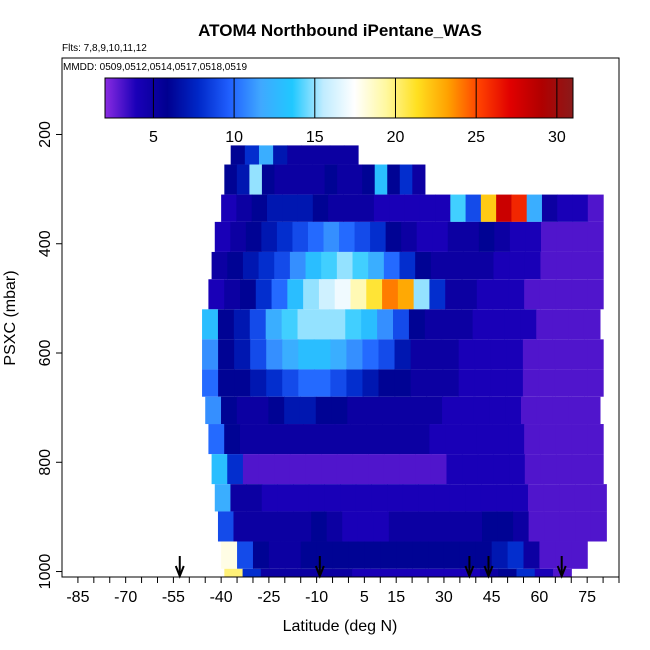 This screenshot has width=650, height=650. Describe the element at coordinates (104, 48) in the screenshot. I see `flights-note: Flts: 7,8,9,10,11,12` at that location.